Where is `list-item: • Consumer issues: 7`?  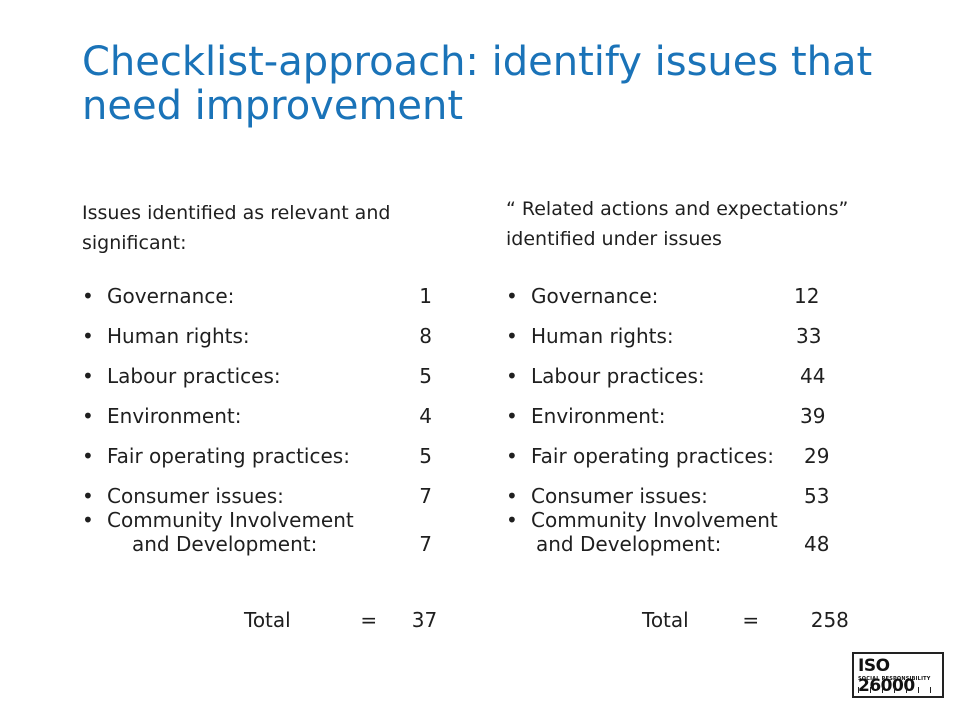
list-item: • Consumer issues: 7 is located at coordinates (272, 496).